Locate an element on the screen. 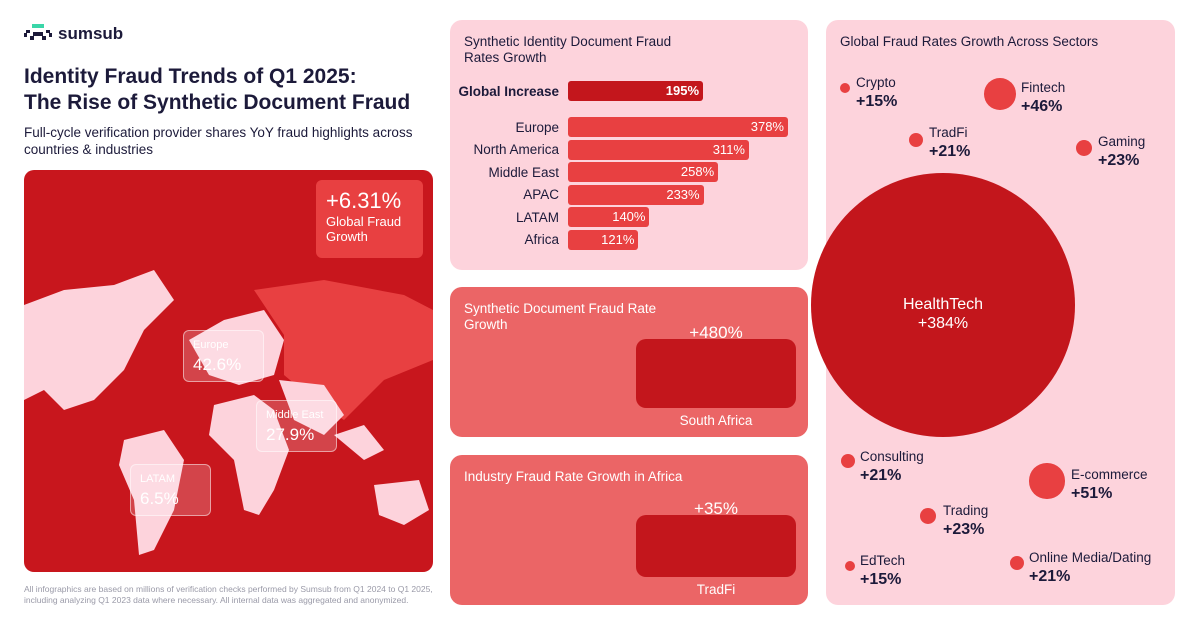  sector-name: HealthTech is located at coordinates (943, 304).